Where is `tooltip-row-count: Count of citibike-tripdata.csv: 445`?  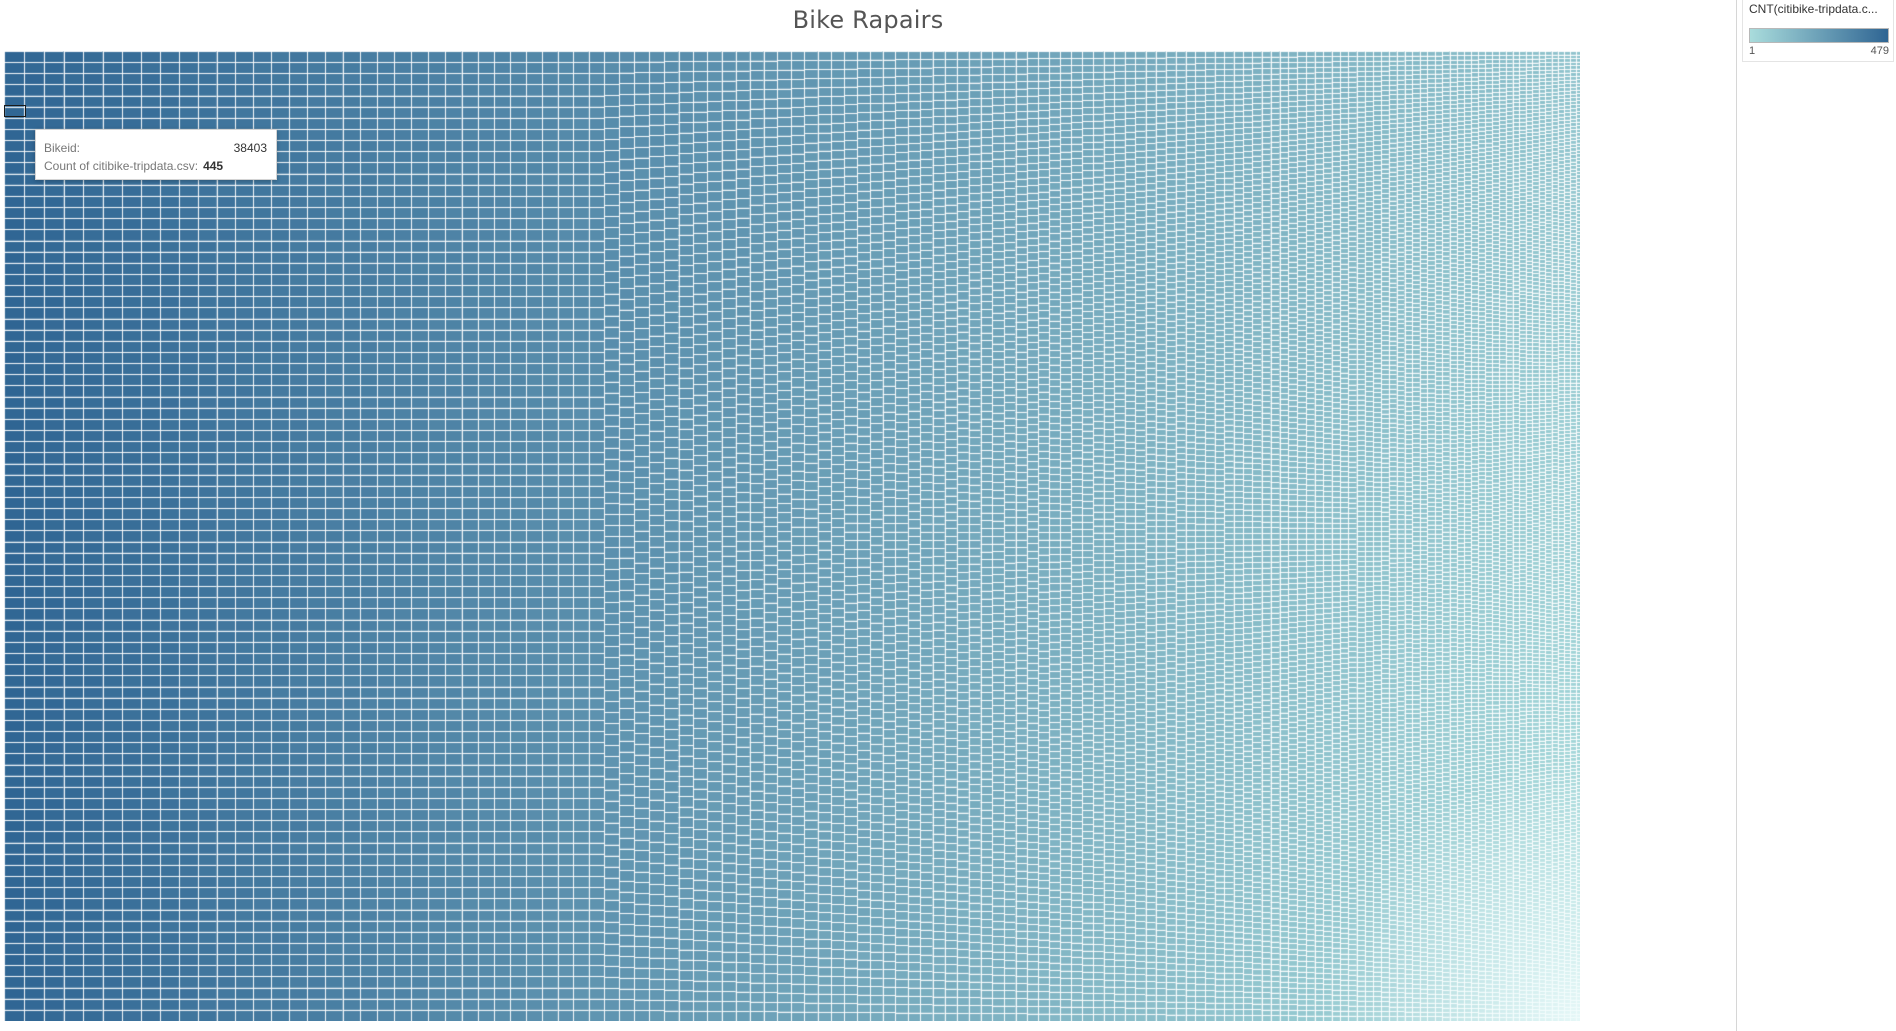 tooltip-row-count: Count of citibike-tripdata.csv: 445 is located at coordinates (155, 166).